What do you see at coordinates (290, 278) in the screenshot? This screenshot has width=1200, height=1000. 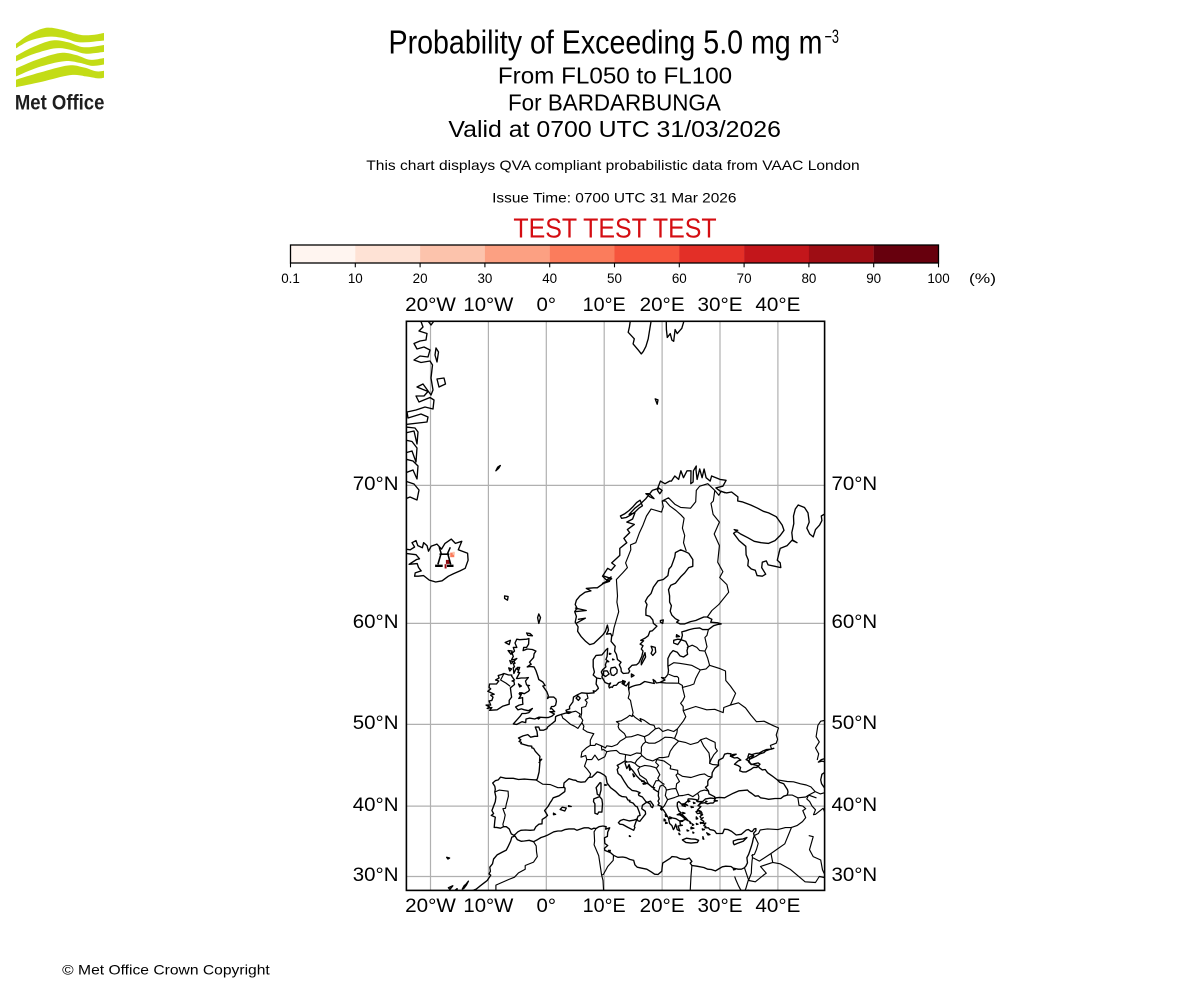 I see `svg-text: 0.1` at bounding box center [290, 278].